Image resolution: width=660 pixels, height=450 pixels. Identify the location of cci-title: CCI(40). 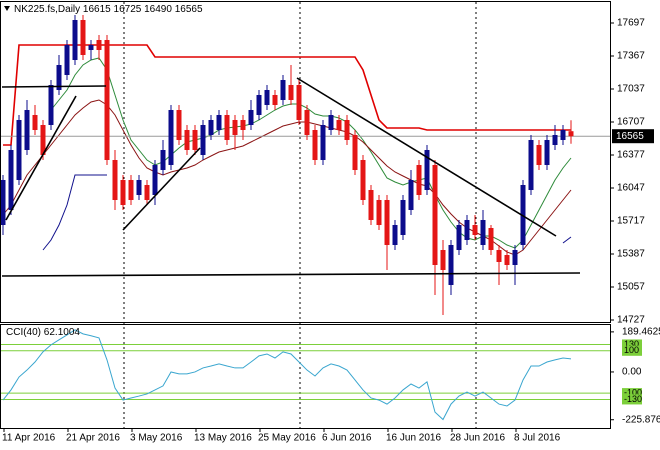
(23, 332).